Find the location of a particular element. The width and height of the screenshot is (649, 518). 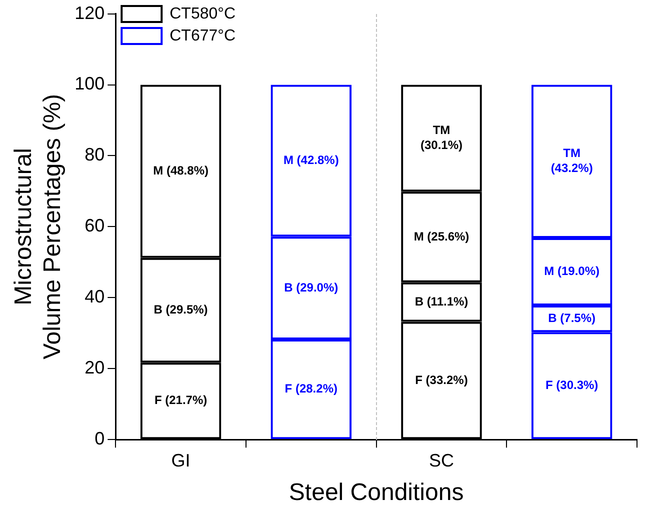

data-label: F (28.2%) is located at coordinates (311, 389).